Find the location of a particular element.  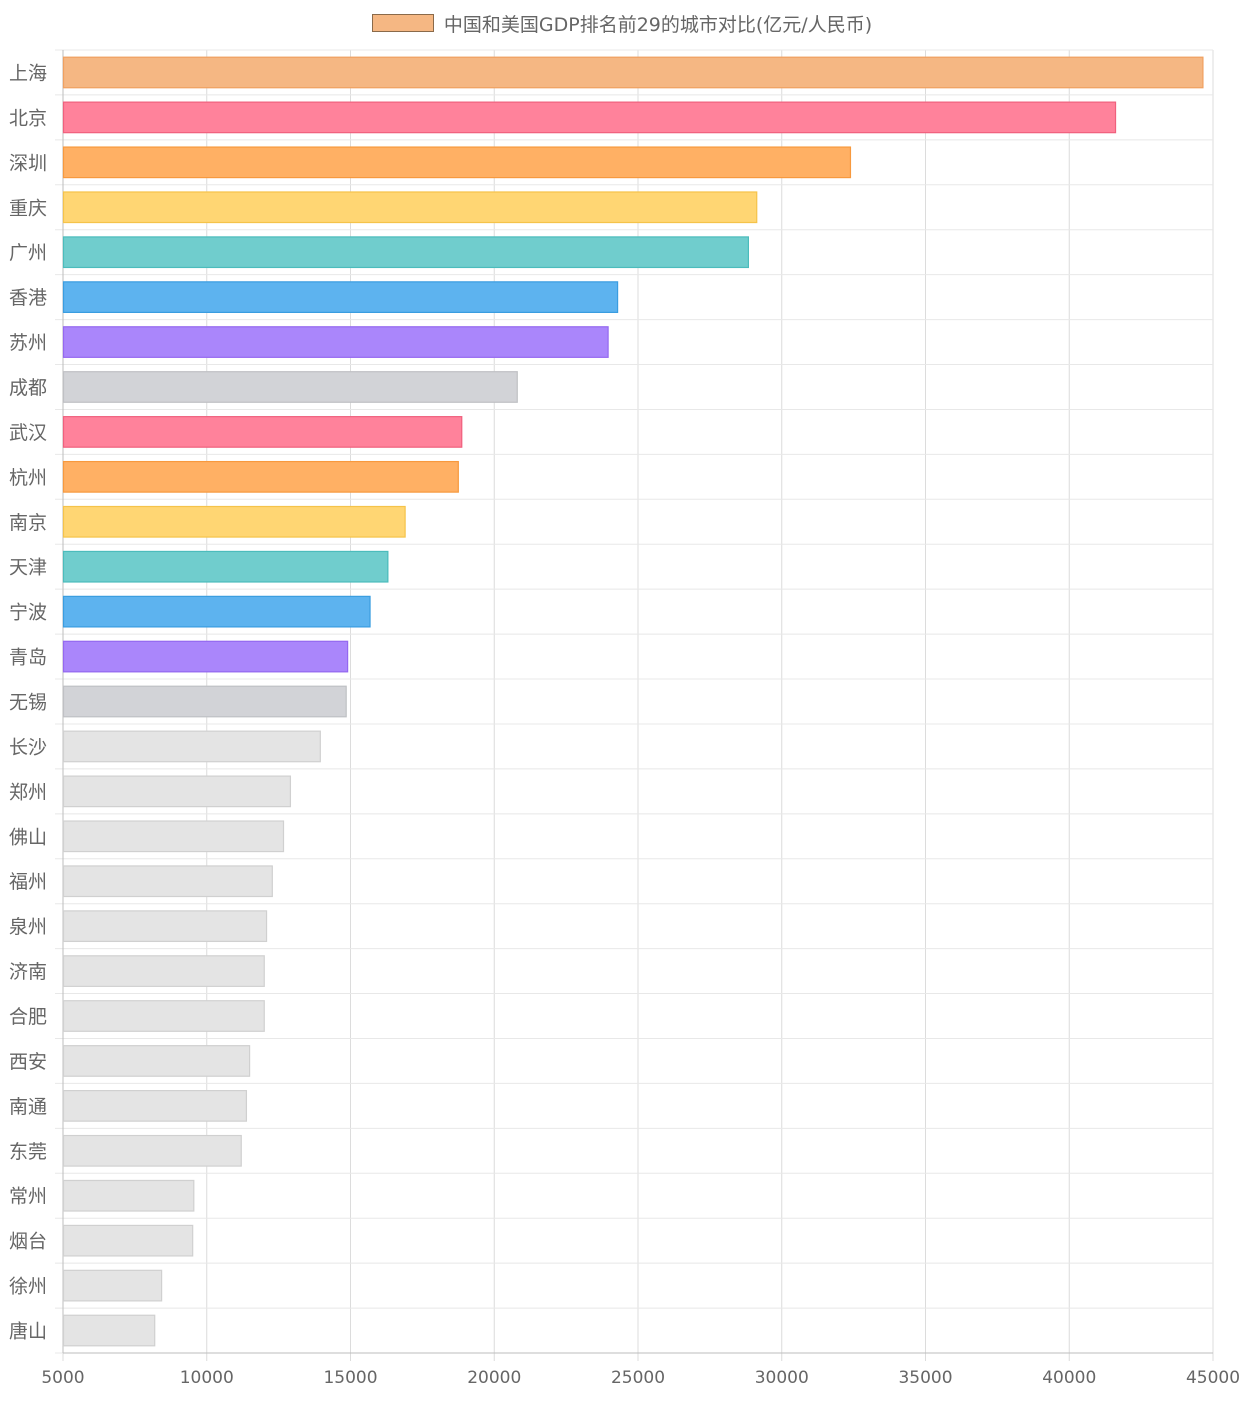

legend-label: 中国和美国GDP排名前29的城市对比(亿元/人民币) is located at coordinates (658, 24).